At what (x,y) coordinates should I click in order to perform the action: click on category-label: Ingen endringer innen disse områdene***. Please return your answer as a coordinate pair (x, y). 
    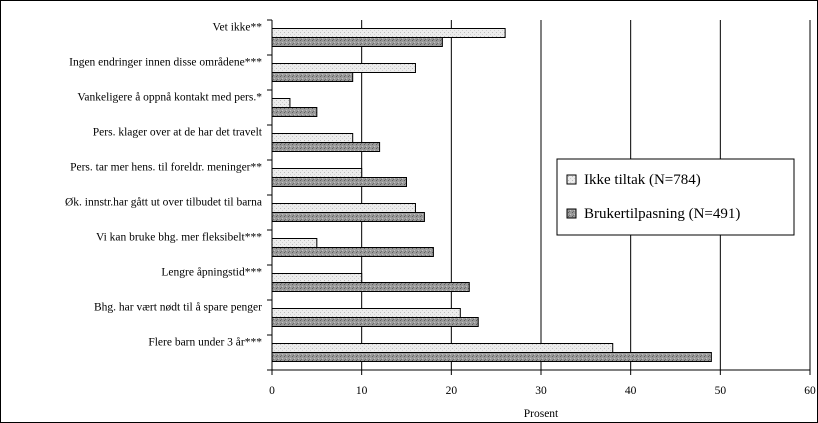
    Looking at the image, I should click on (165, 62).